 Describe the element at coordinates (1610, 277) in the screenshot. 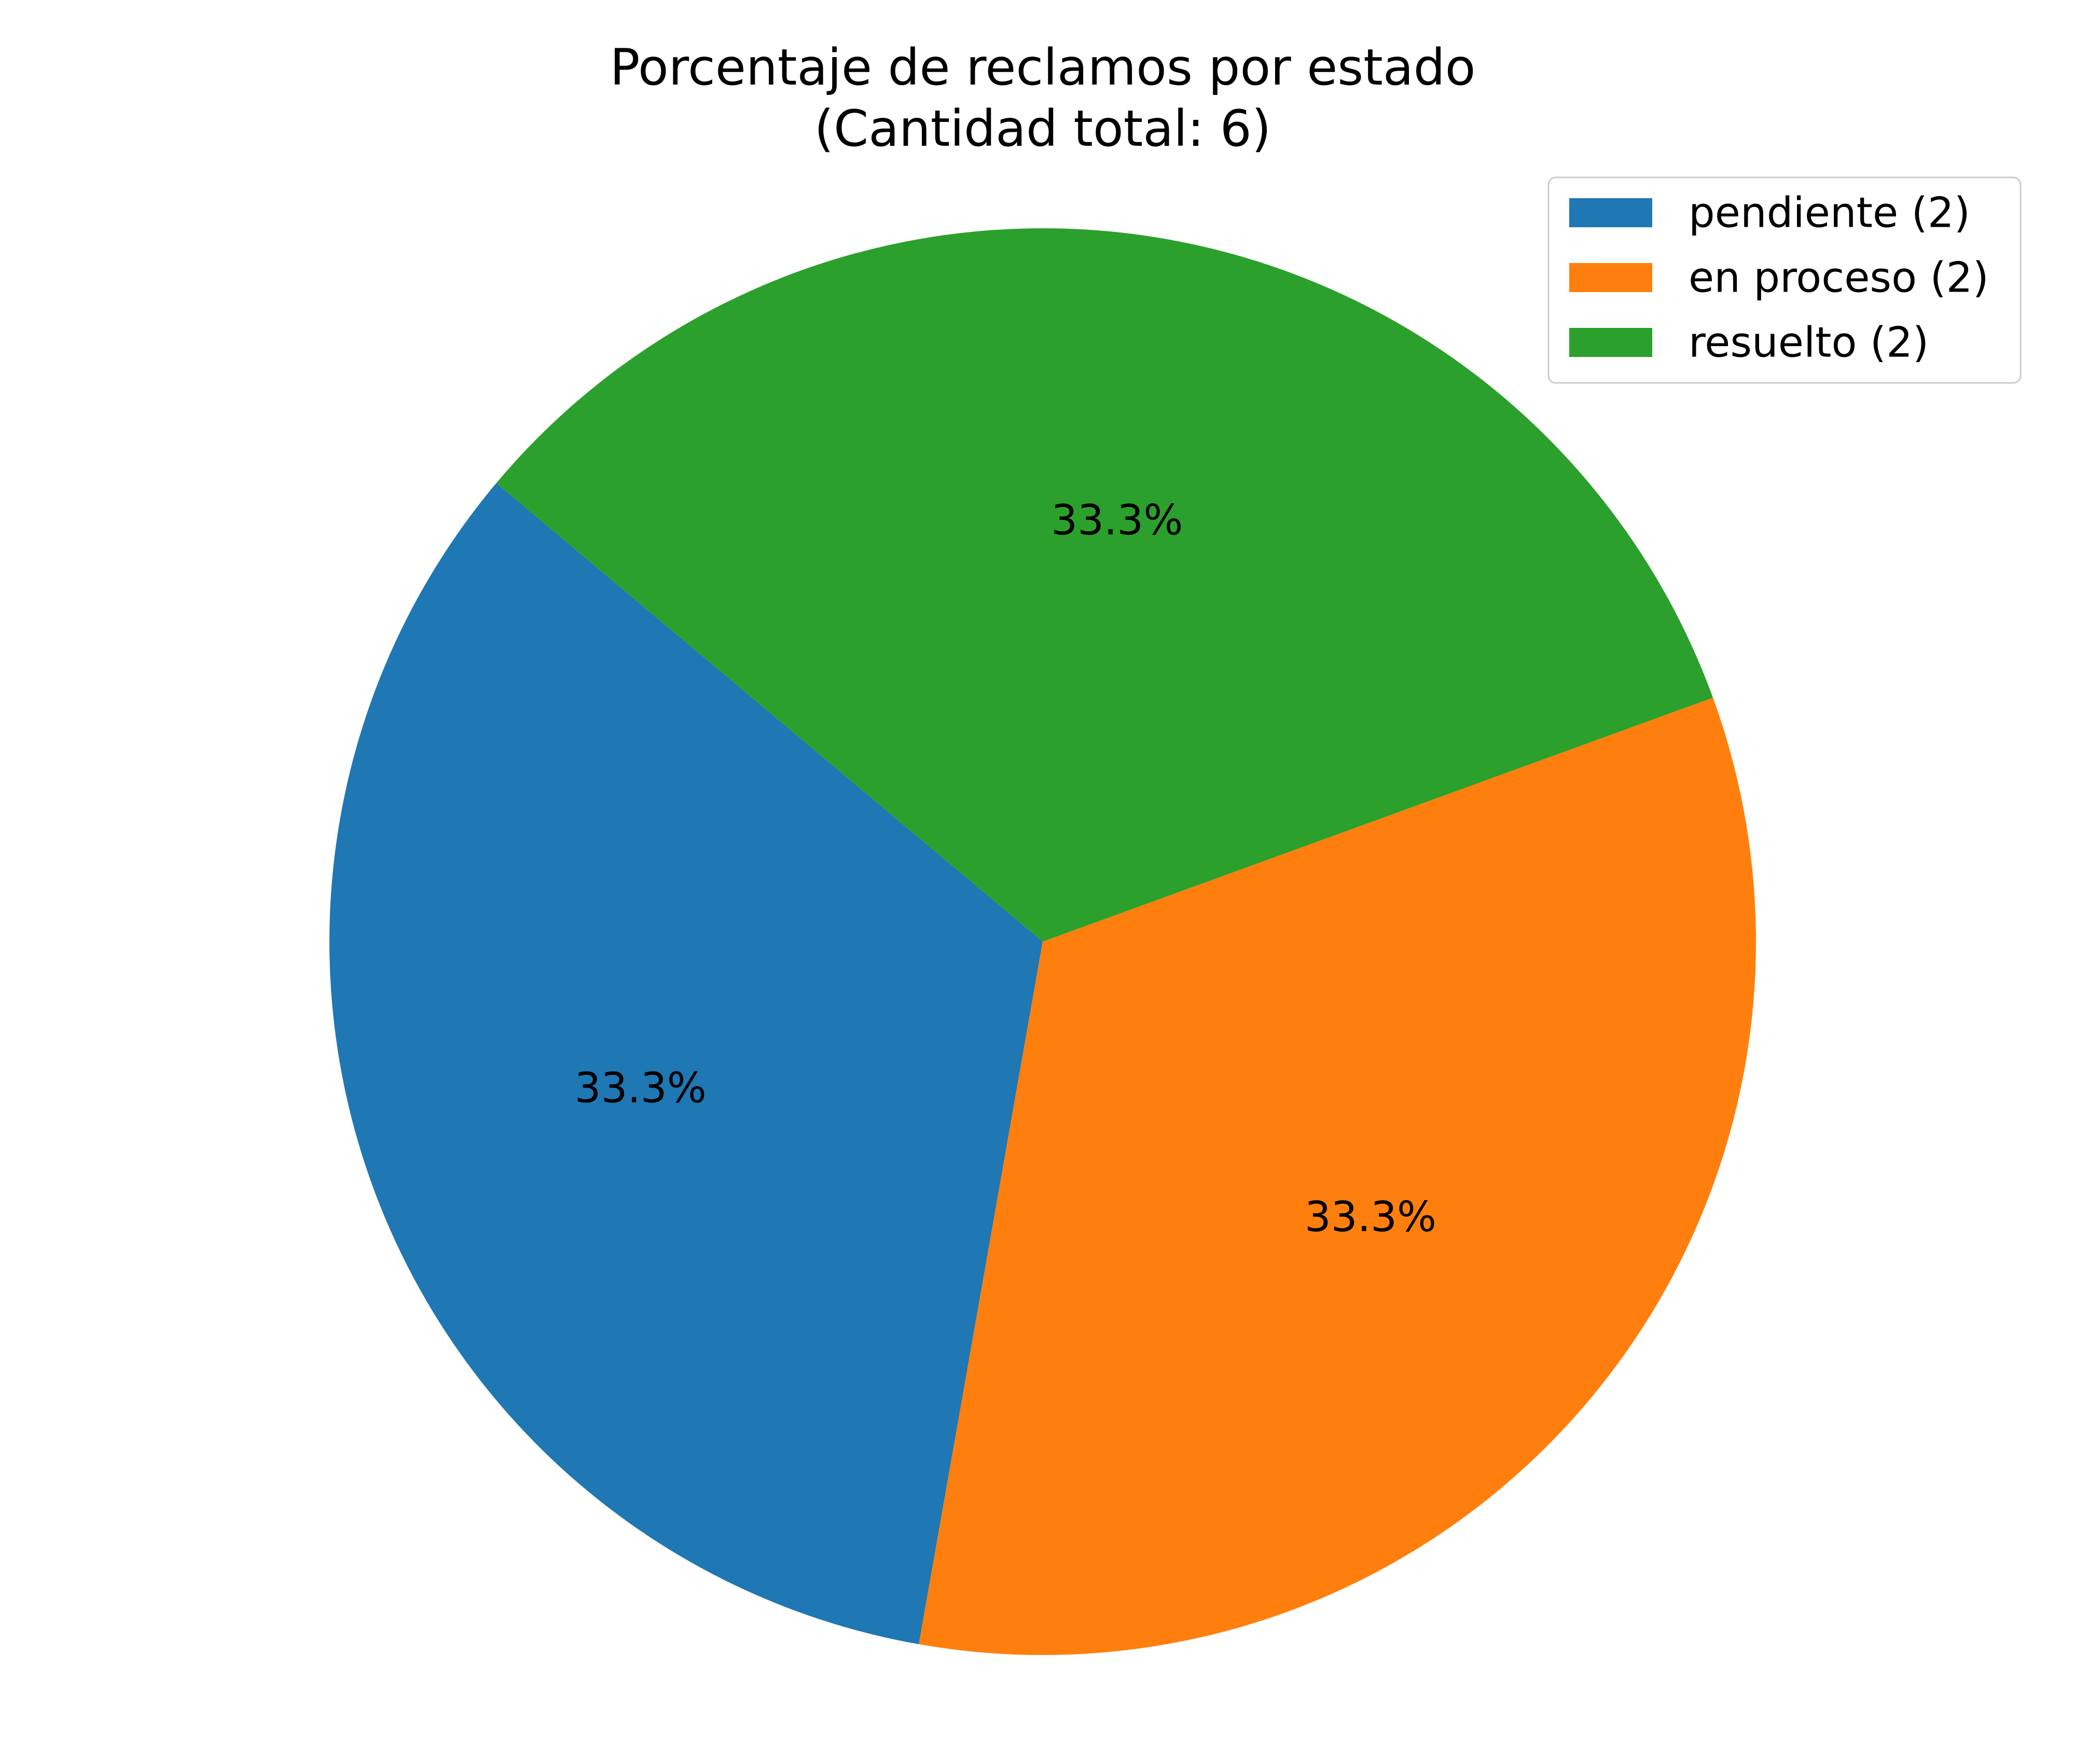

I see `legend-swatch-en-proceso` at that location.